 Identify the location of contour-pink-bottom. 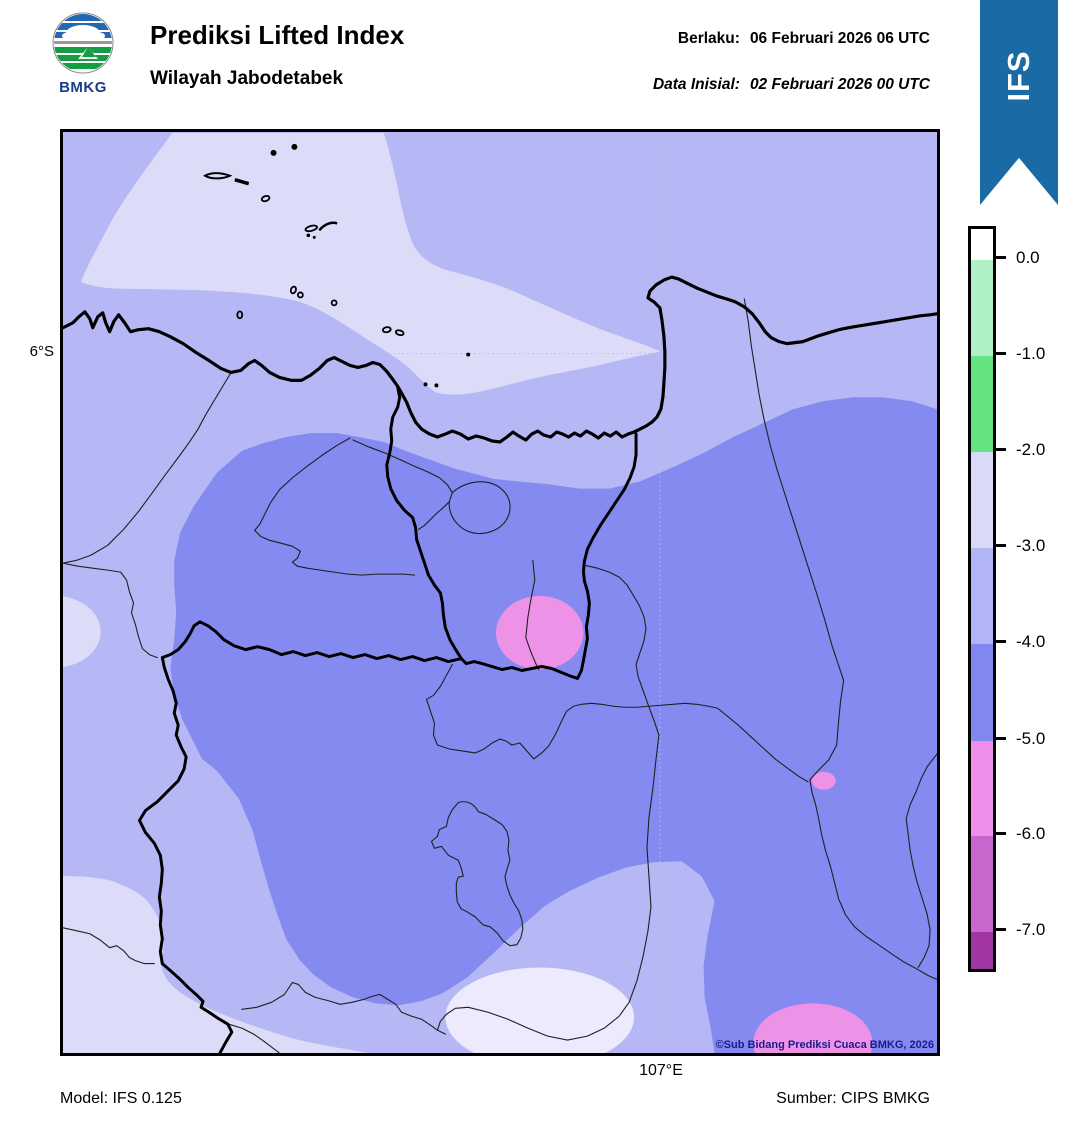
(813, 1028).